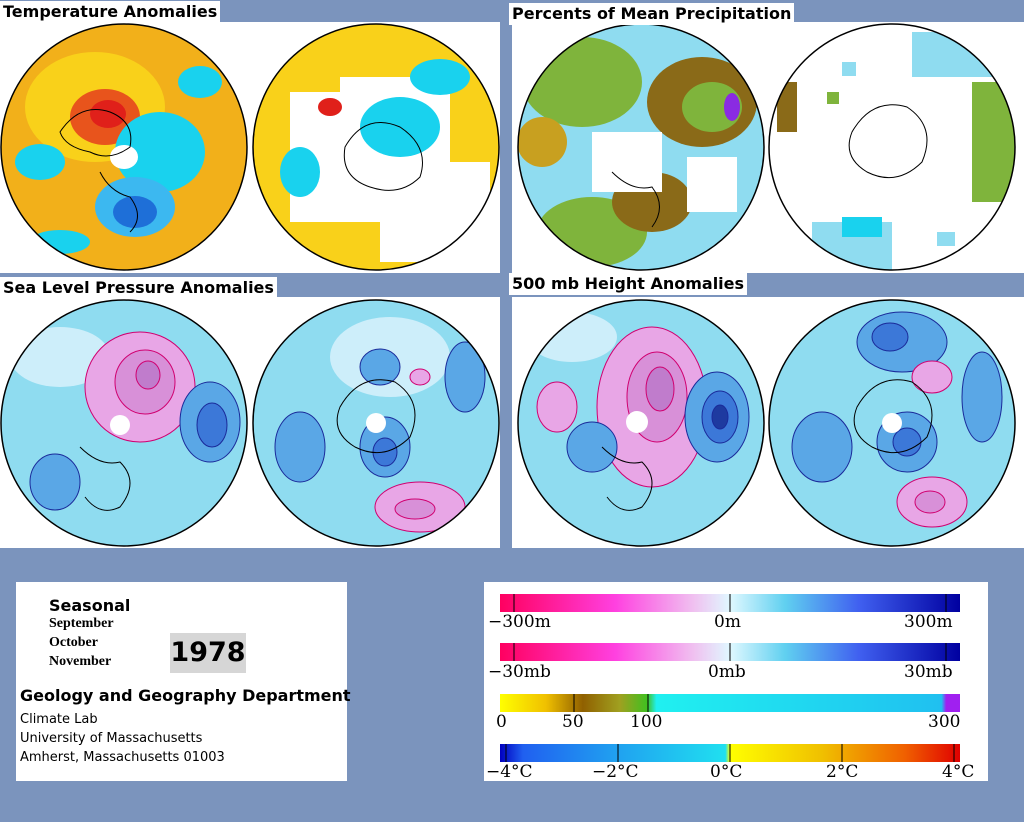  Describe the element at coordinates (944, 722) in the screenshot. I see `precip-label-300: 300` at that location.